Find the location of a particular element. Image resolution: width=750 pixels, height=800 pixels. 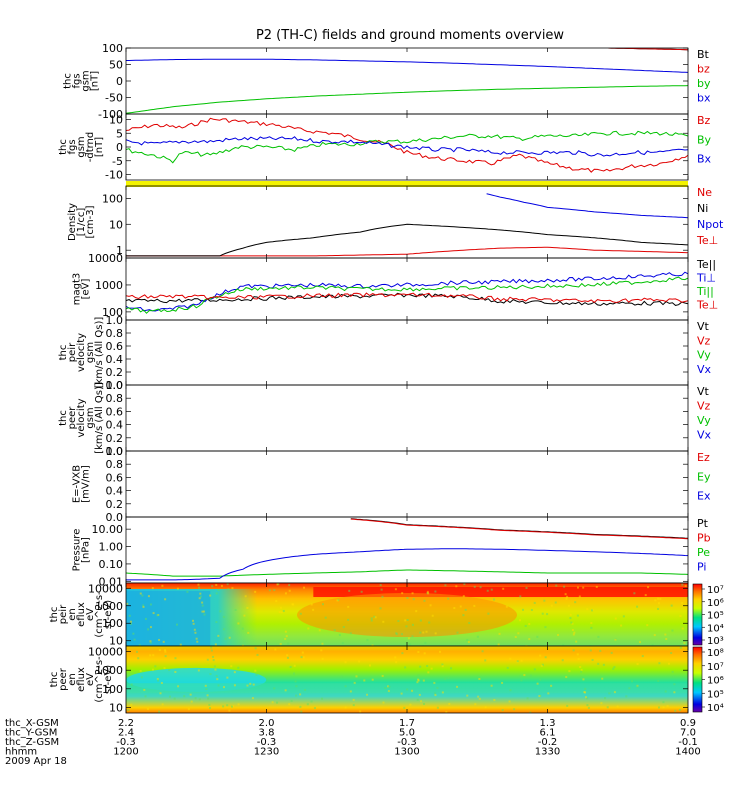

y-tick-label: -50 is located at coordinates (114, 98).